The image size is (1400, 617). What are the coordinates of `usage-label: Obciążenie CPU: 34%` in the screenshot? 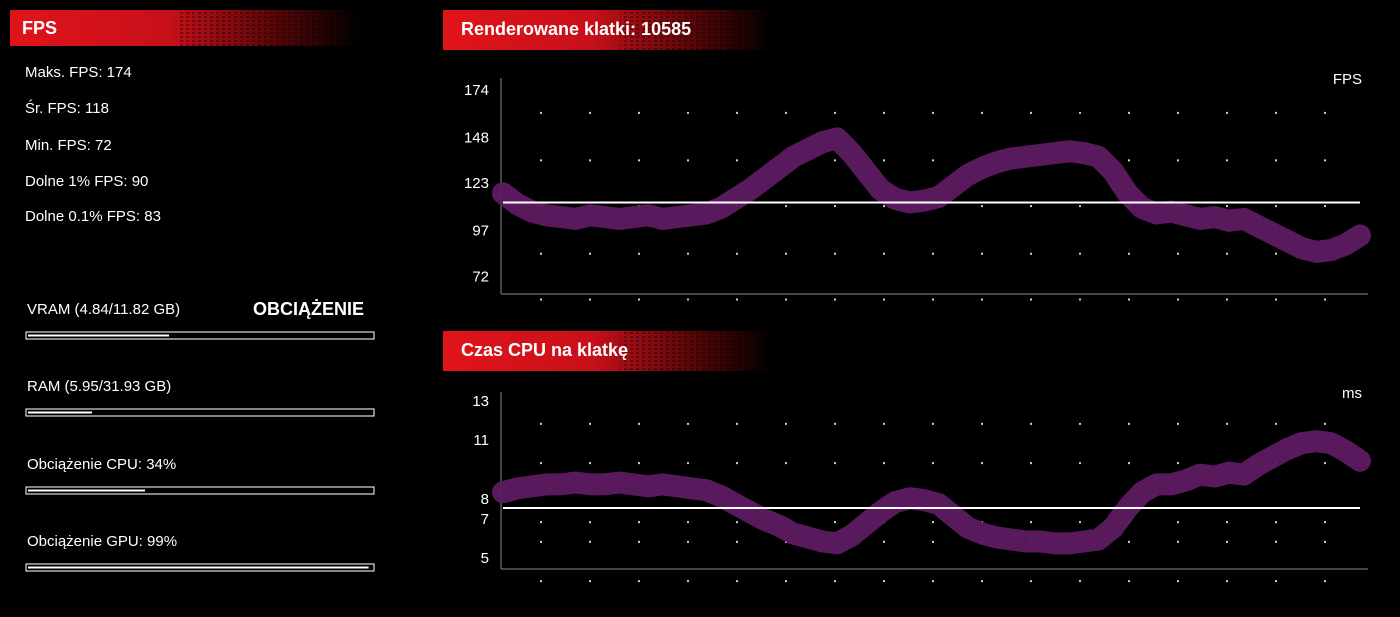 It's located at (101, 464).